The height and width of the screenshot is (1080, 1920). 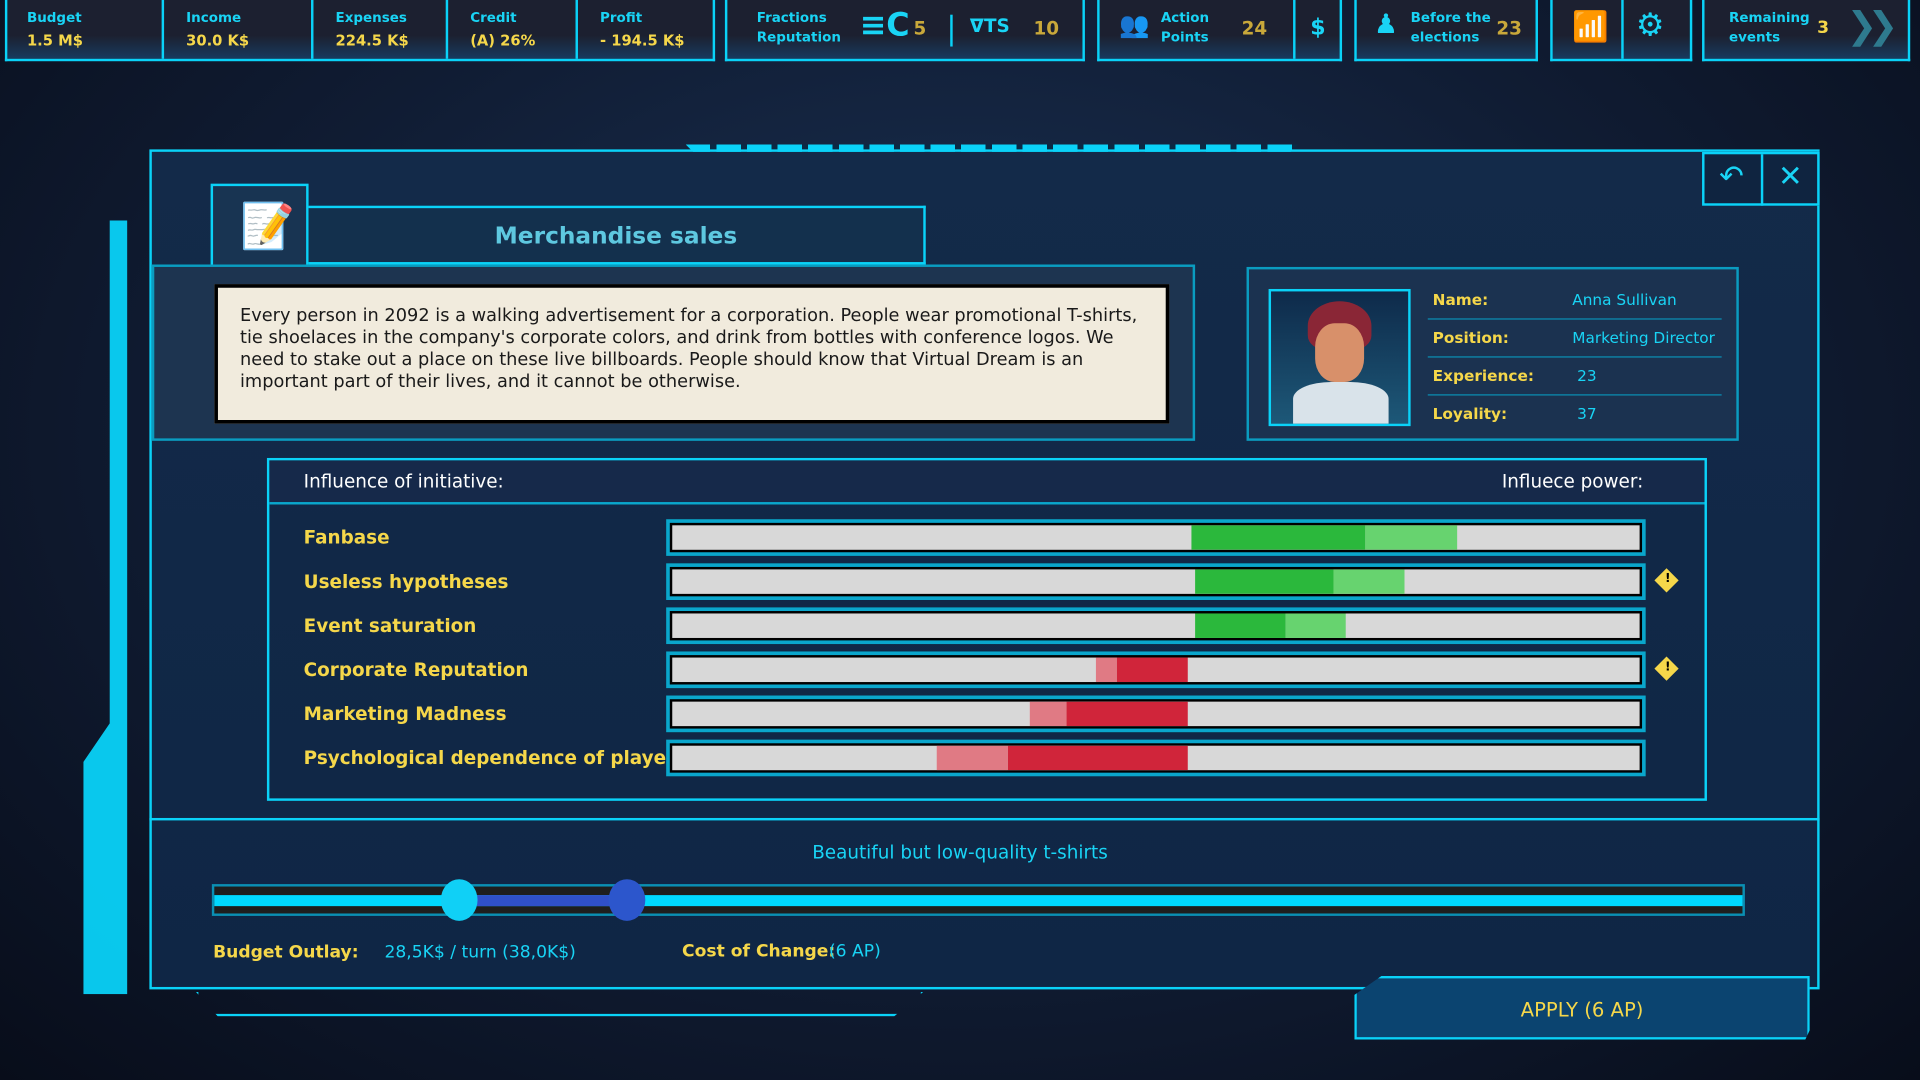 I want to click on stat-credit: Credit (A) 26%, so click(x=513, y=29).